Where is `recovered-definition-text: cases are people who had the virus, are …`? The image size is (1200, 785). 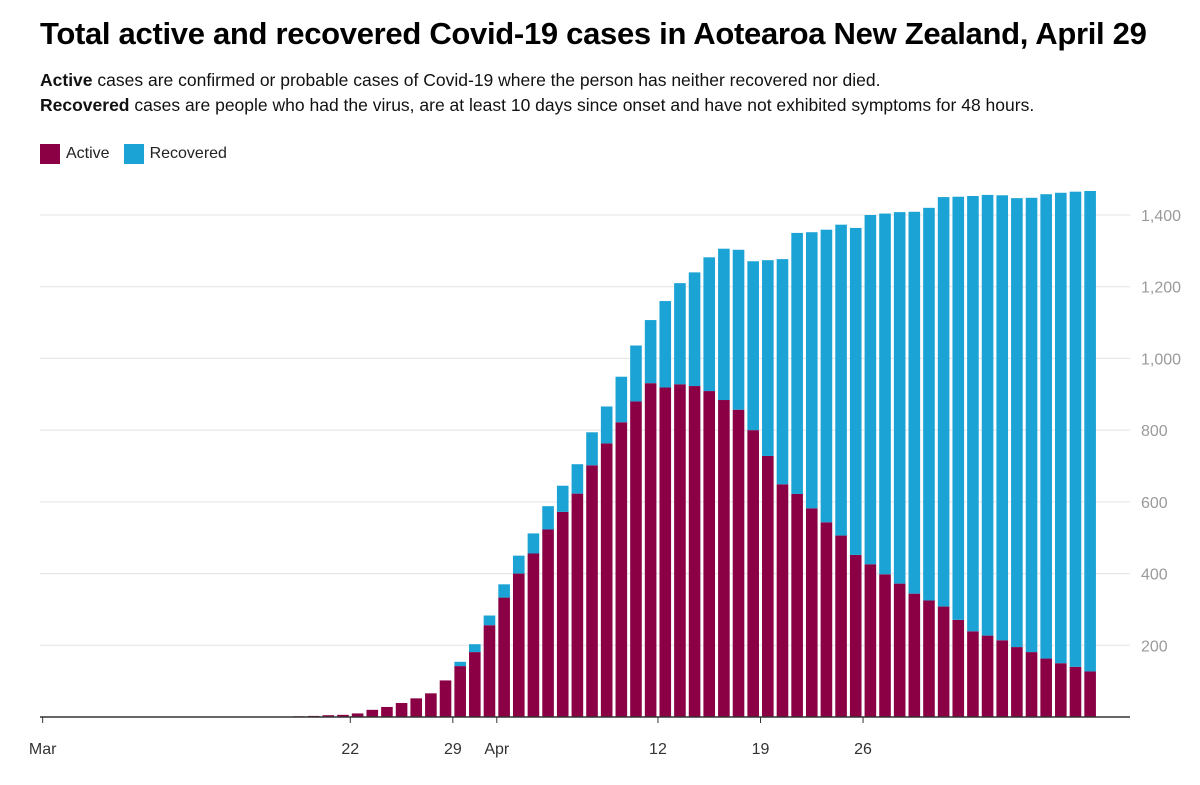
recovered-definition-text: cases are people who had the virus, are … is located at coordinates (582, 105).